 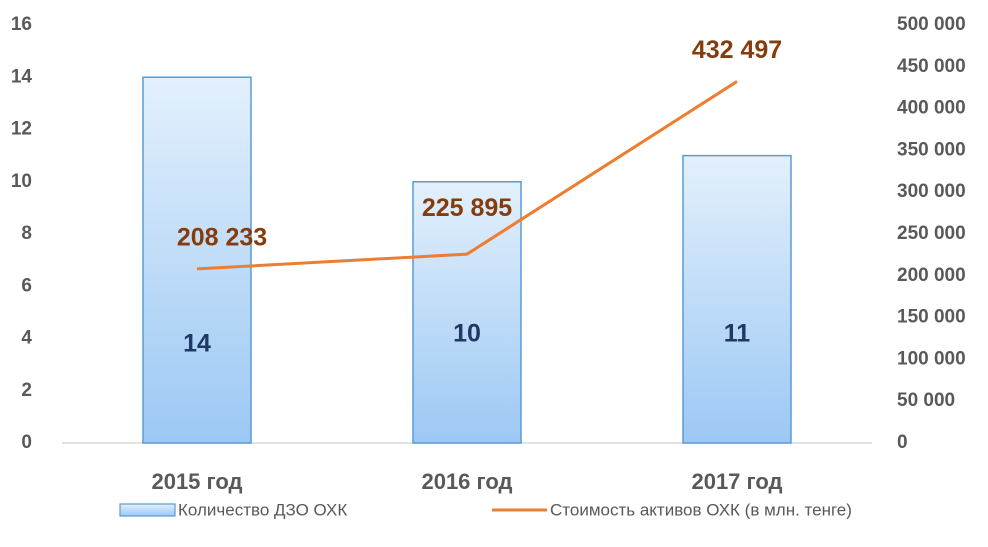 I want to click on legend-label: Стоимость активов ОХК (в млн. тенге), so click(x=701, y=509).